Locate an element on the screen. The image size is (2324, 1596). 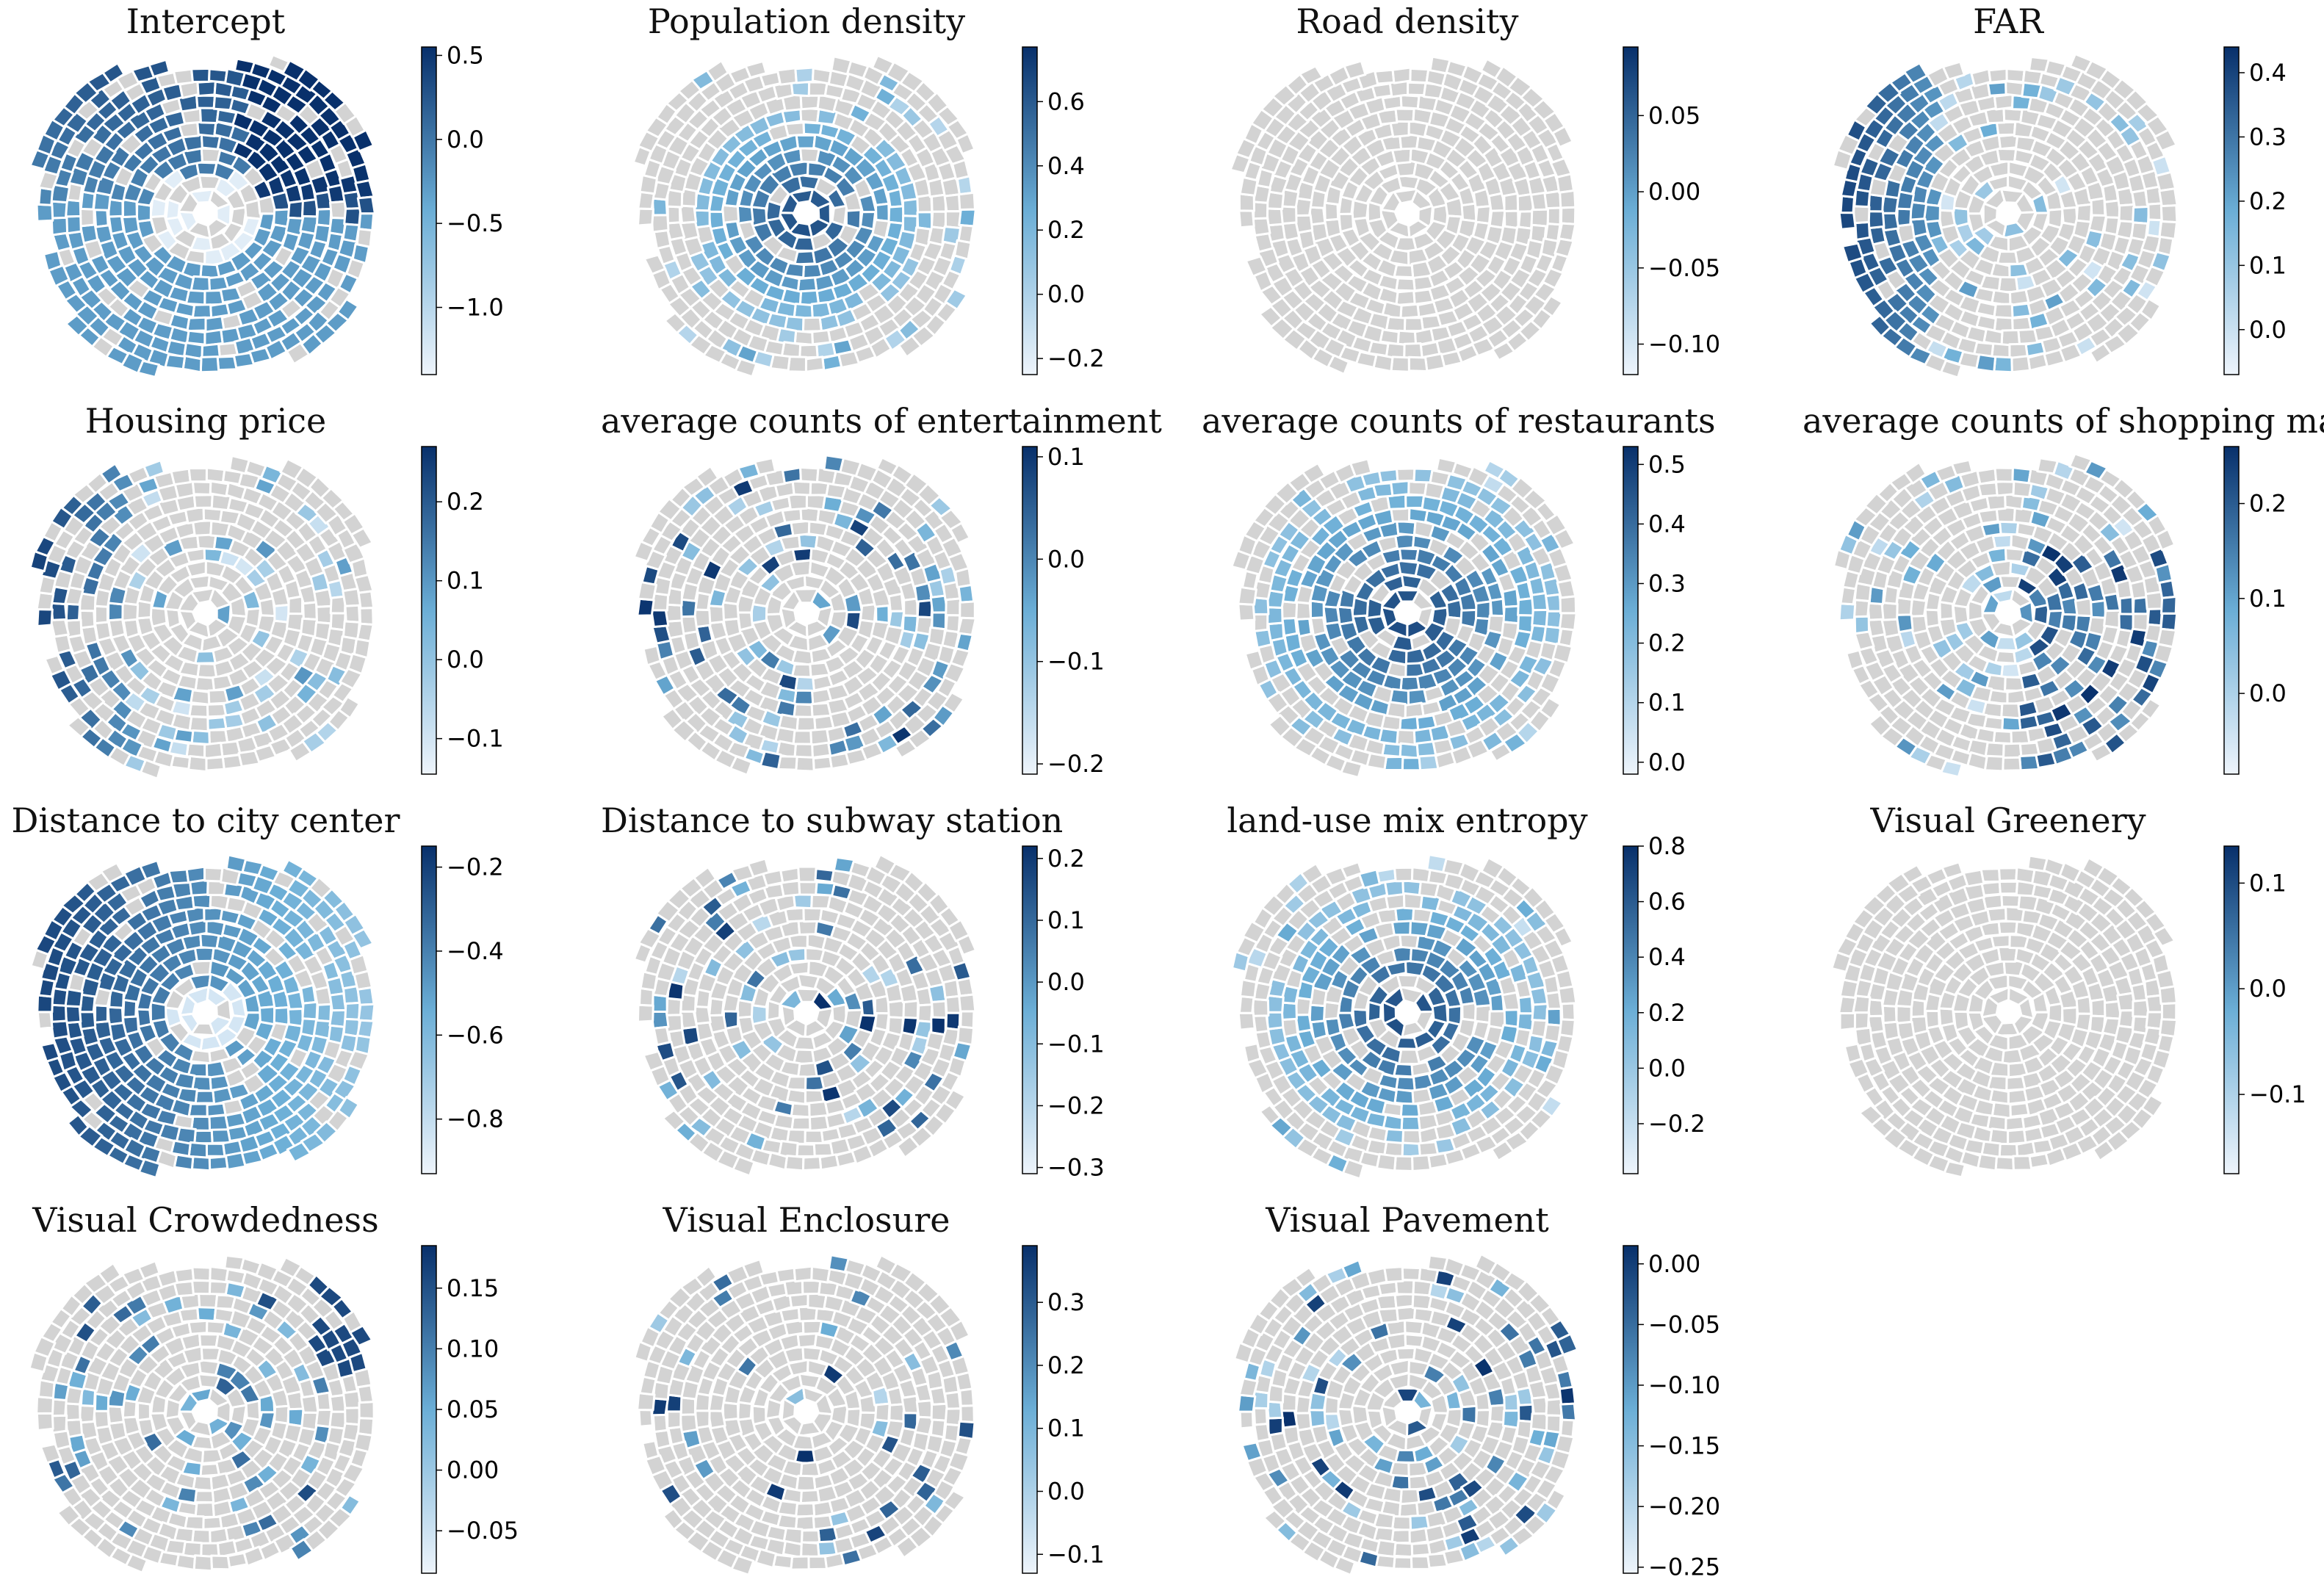
panel-title: FAR is located at coordinates (2008, 21).